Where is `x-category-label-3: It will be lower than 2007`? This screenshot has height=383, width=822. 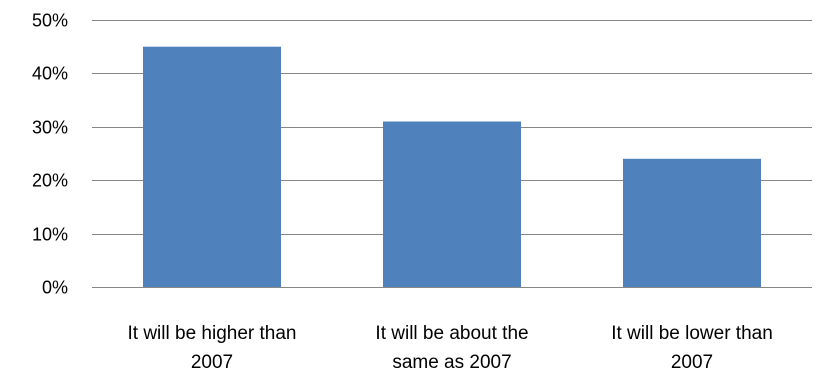
x-category-label-3: It will be lower than 2007 is located at coordinates (692, 348).